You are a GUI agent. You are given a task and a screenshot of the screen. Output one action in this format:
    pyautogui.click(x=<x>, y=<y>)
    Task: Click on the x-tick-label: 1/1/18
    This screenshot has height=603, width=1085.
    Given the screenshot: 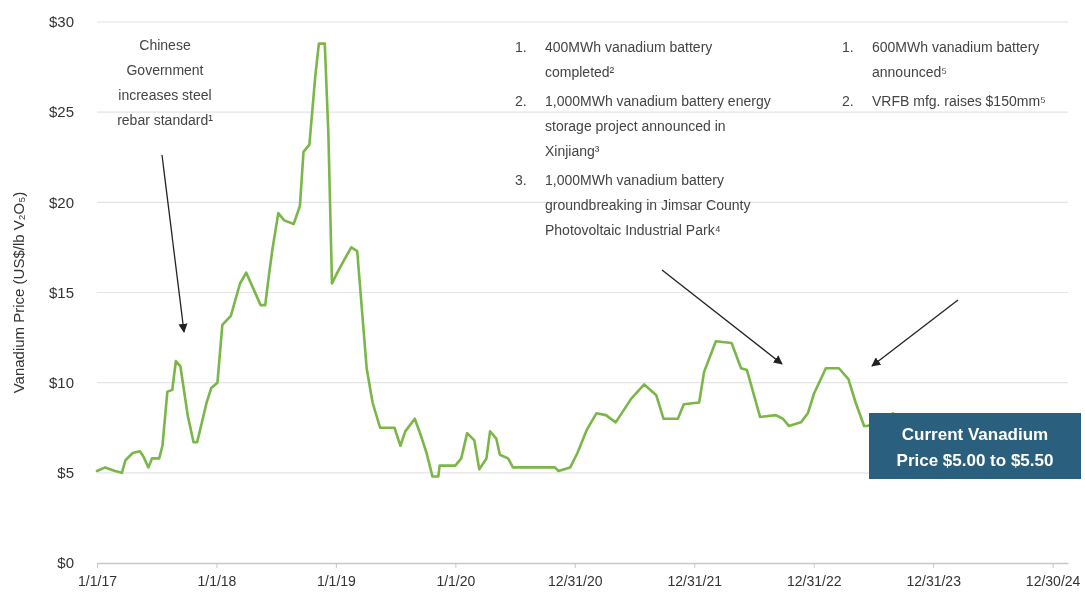 What is the action you would take?
    pyautogui.click(x=217, y=581)
    